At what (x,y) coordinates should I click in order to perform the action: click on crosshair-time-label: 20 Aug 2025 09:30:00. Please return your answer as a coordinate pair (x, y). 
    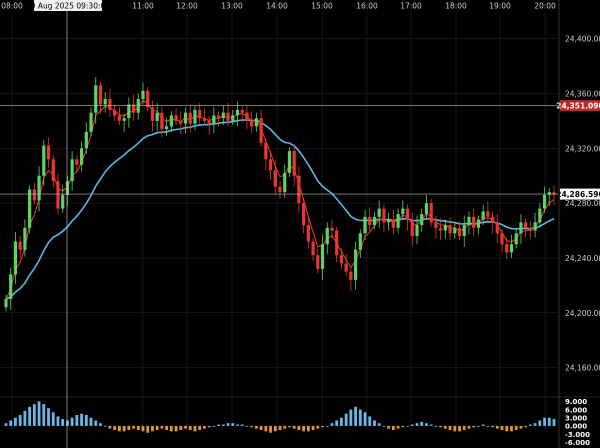
    Looking at the image, I should click on (68, 6).